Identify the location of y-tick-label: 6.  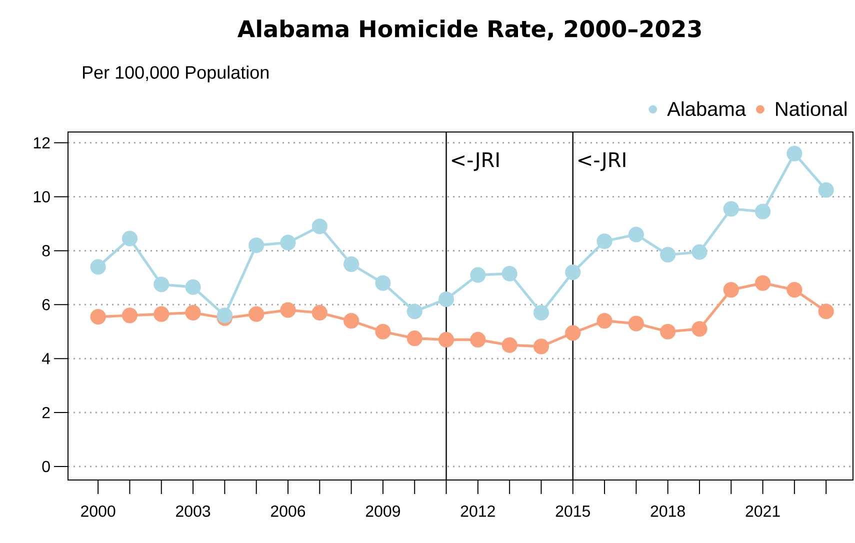
(46, 304).